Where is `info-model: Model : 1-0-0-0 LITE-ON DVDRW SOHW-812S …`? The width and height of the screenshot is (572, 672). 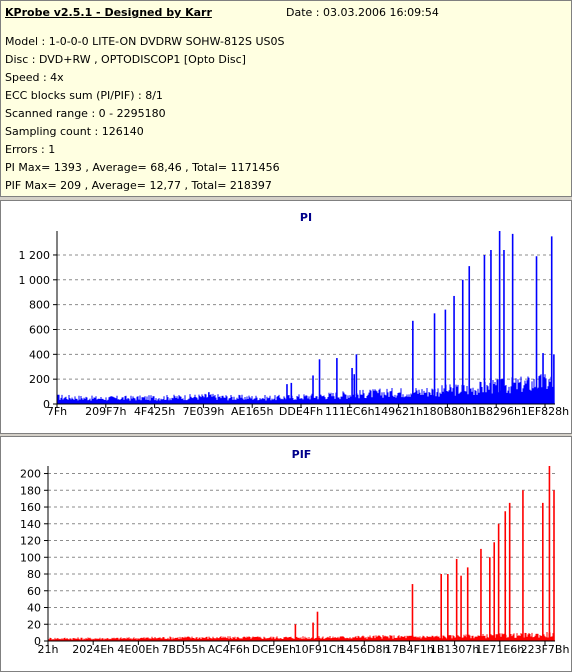 info-model: Model : 1-0-0-0 LITE-ON DVDRW SOHW-812S … is located at coordinates (145, 41).